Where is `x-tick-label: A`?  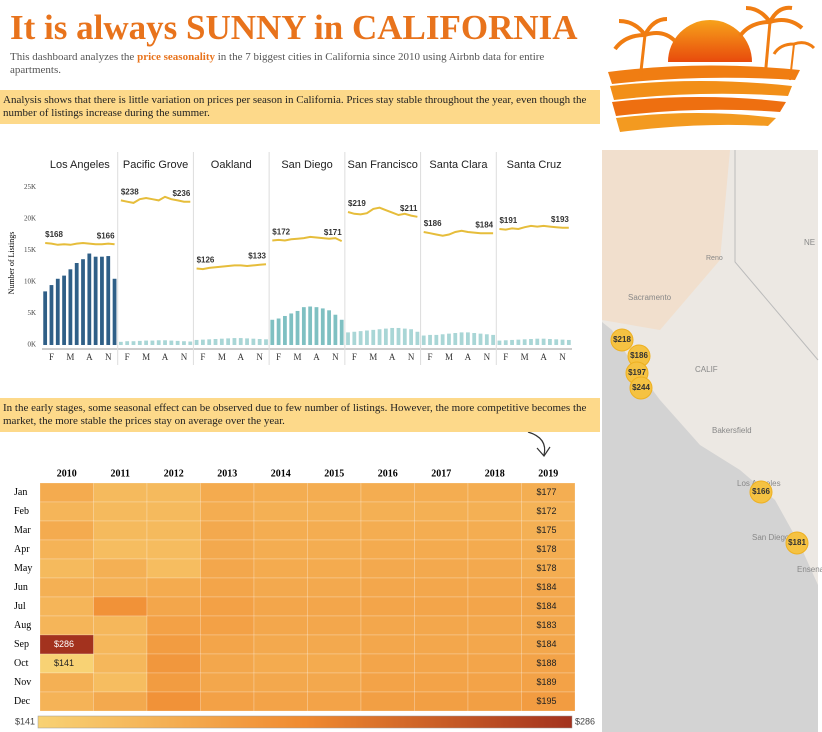 x-tick-label: A is located at coordinates (241, 357).